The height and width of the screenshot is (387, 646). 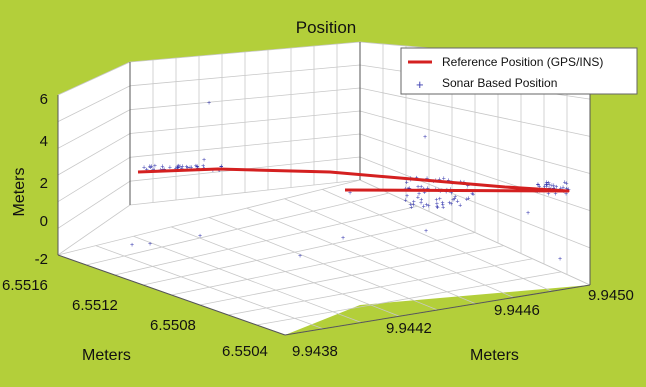 I want to click on x-tick-labels: 9.9438 9.9442 9.9446 9.9450, so click(x=463, y=323).